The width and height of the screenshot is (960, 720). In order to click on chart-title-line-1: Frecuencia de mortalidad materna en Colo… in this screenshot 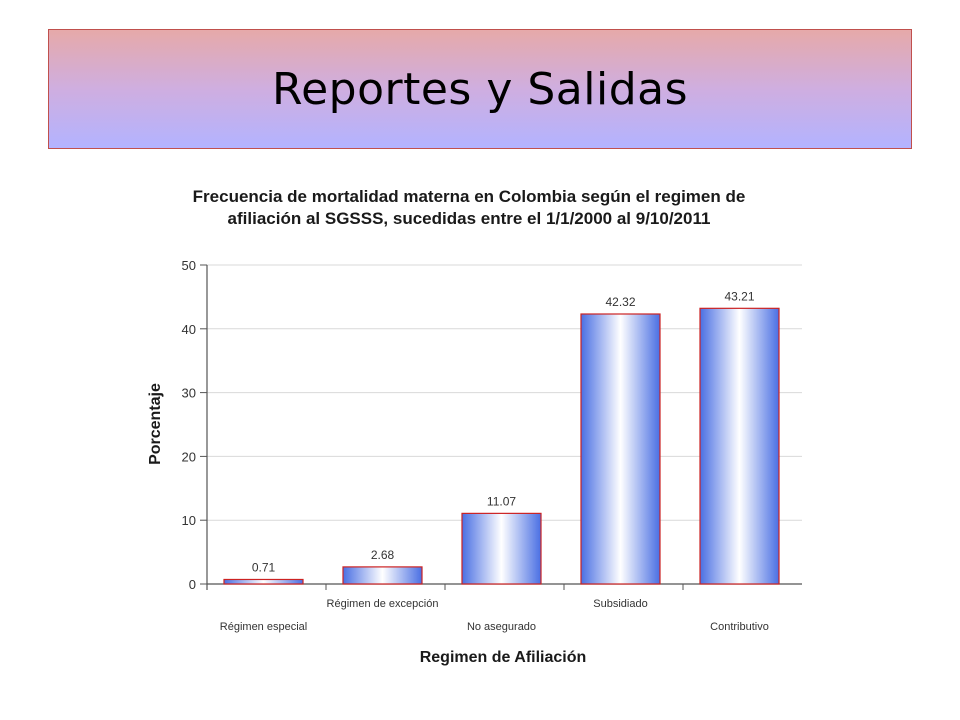, I will do `click(469, 196)`.